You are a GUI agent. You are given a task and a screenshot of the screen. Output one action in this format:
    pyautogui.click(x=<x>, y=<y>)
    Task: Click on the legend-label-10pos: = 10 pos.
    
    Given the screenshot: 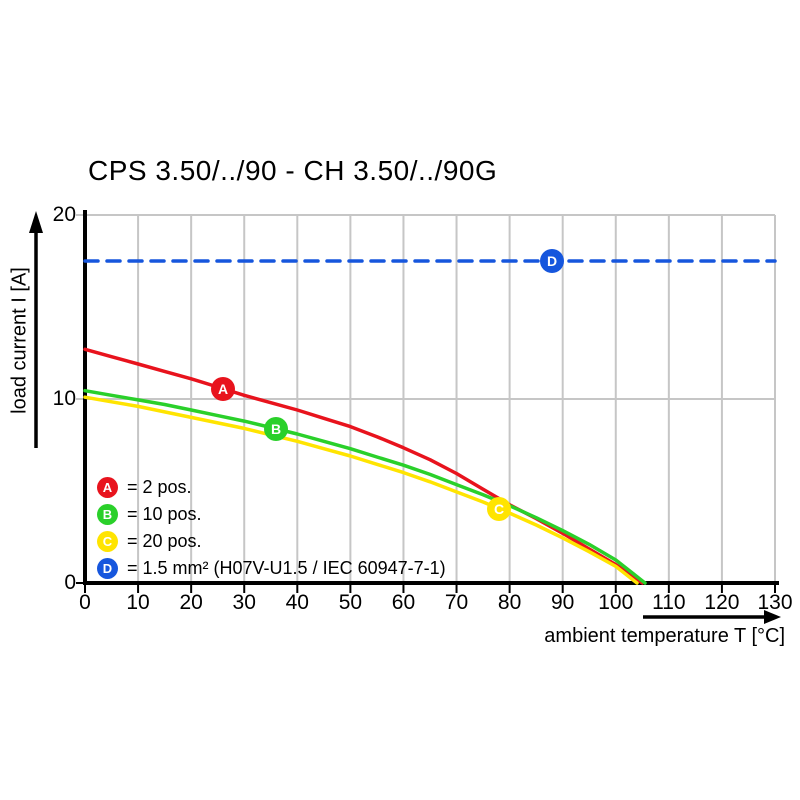 What is the action you would take?
    pyautogui.click(x=164, y=514)
    